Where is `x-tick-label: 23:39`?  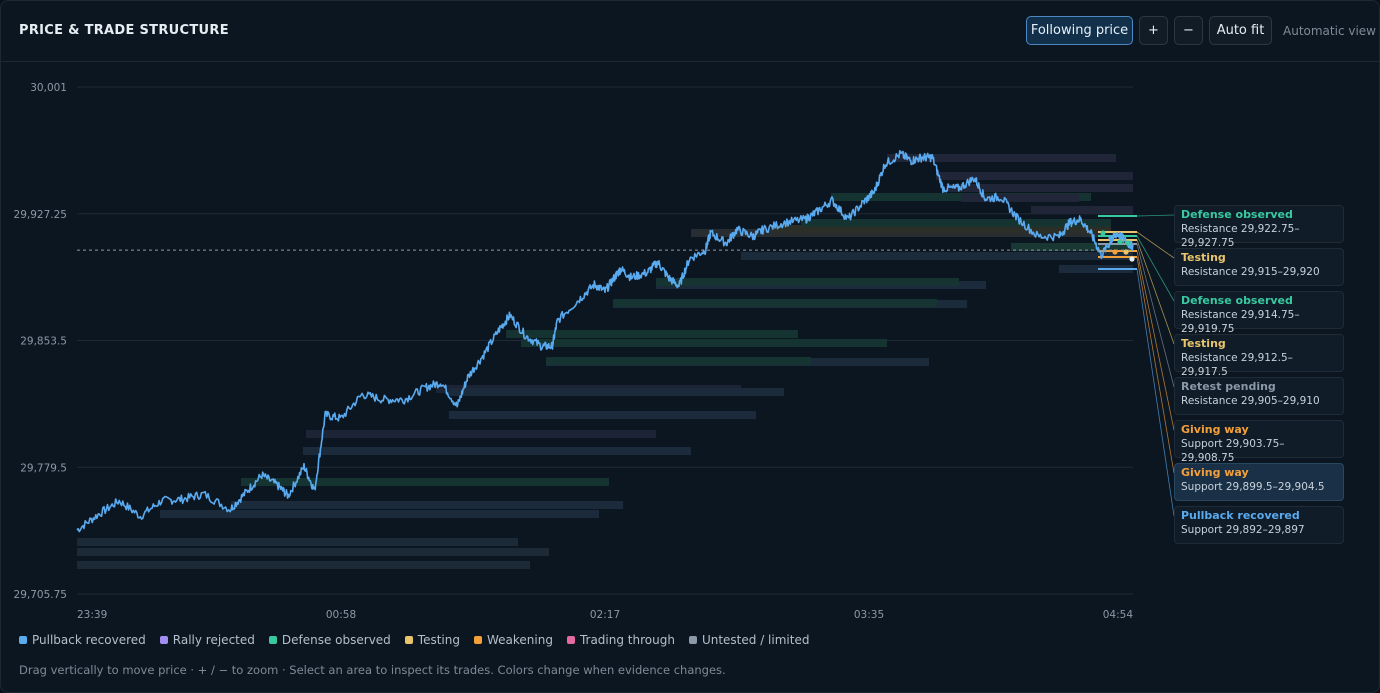 x-tick-label: 23:39 is located at coordinates (92, 615).